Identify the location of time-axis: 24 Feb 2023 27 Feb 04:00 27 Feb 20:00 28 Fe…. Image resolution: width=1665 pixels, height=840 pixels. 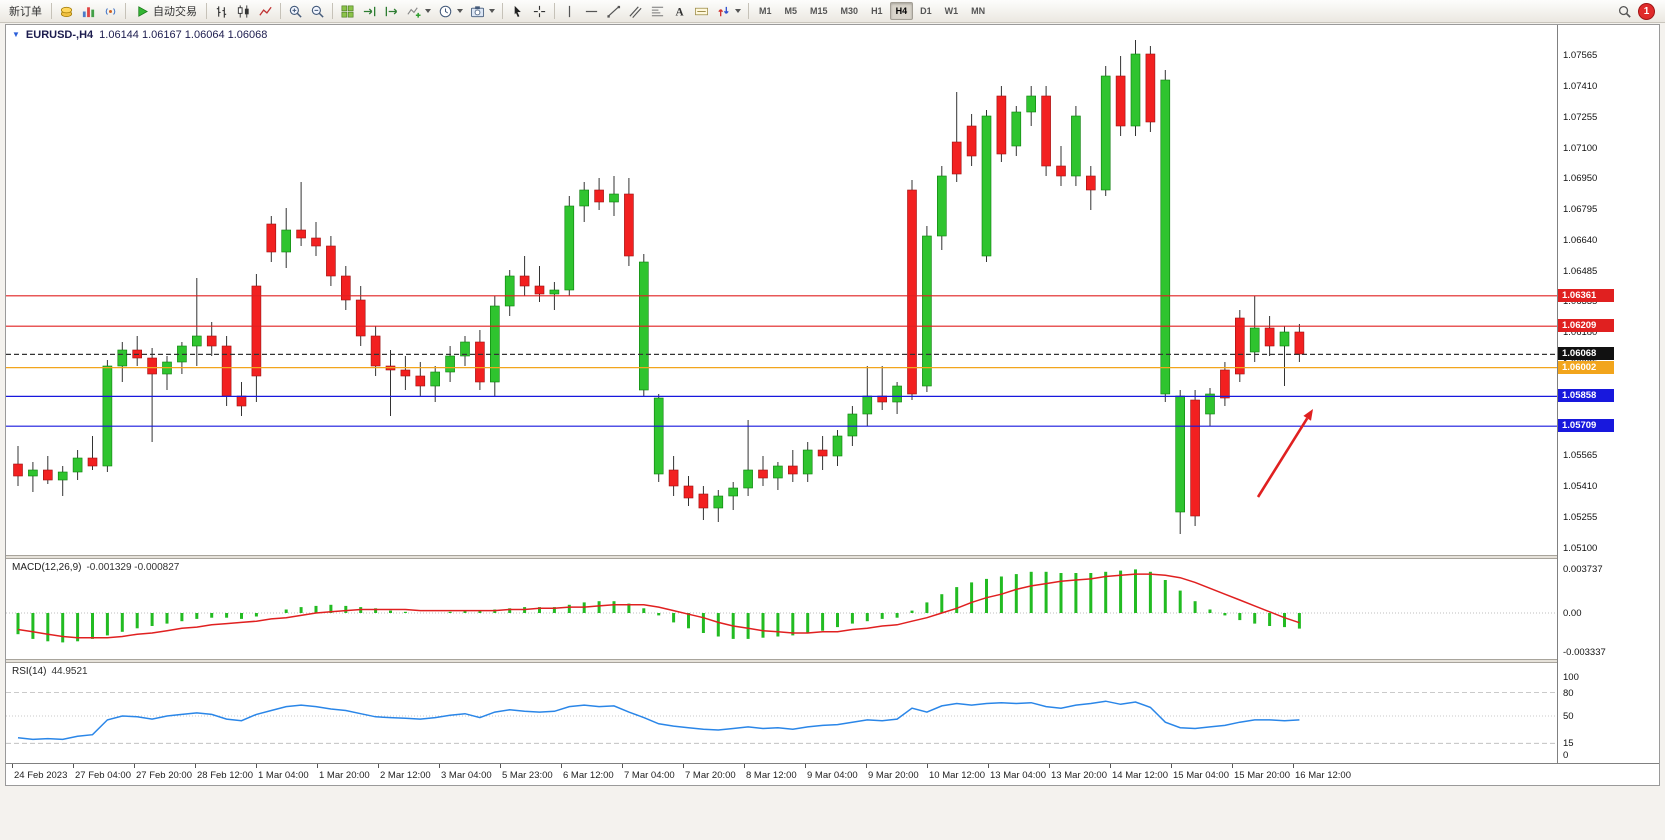
(832, 774).